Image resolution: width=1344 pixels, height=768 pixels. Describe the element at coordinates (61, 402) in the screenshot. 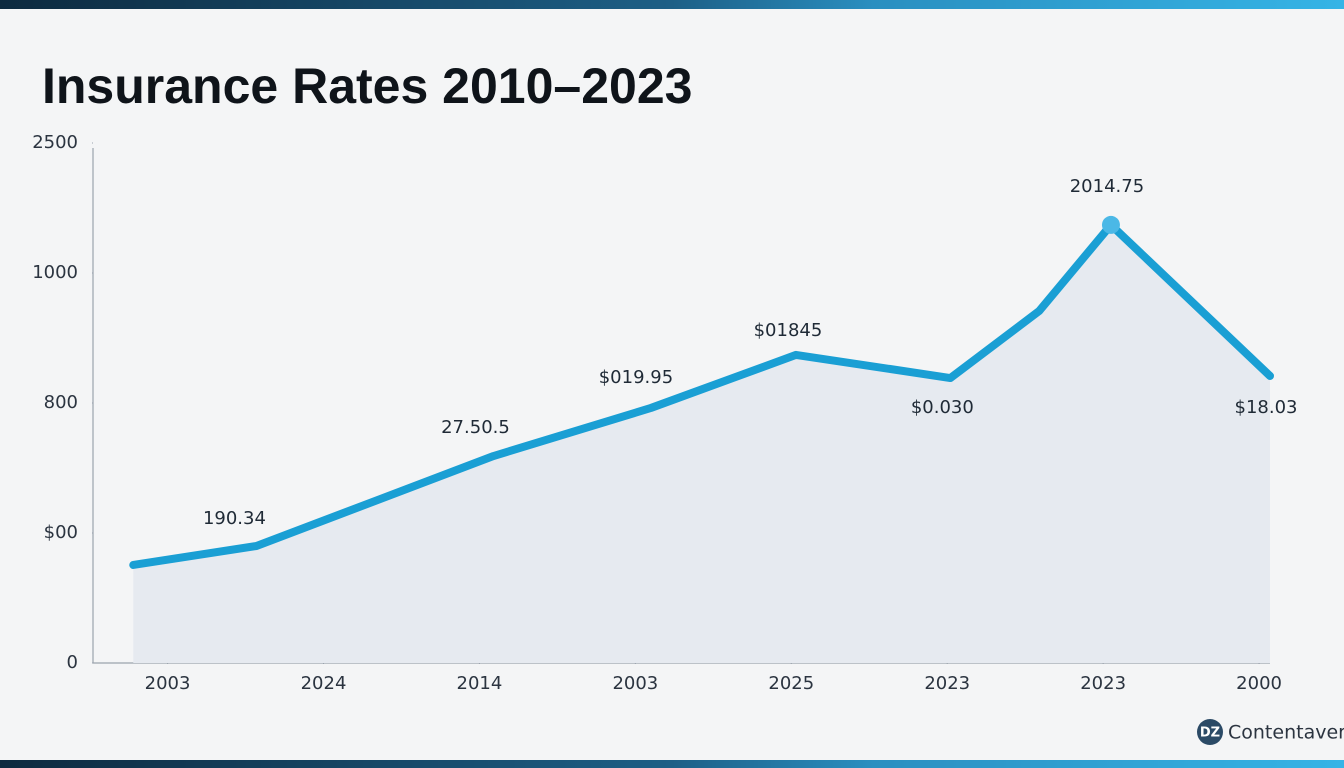

I see `y-tick-label: 800` at that location.